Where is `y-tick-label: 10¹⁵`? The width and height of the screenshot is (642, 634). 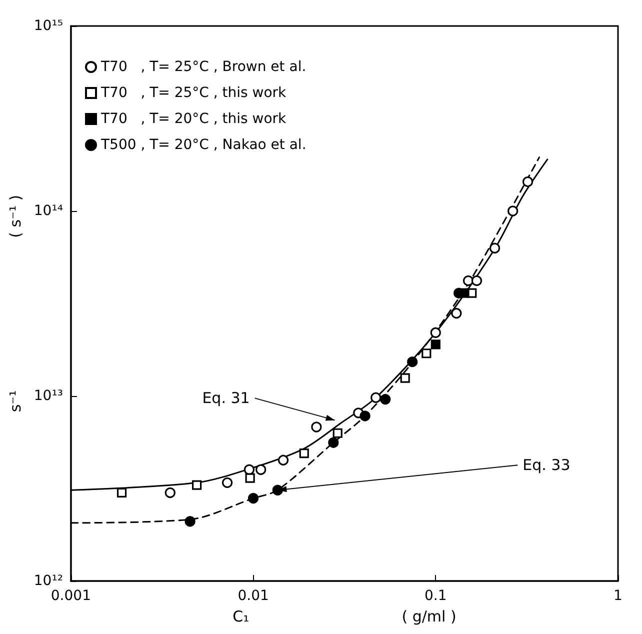 y-tick-label: 10¹⁵ is located at coordinates (48, 26).